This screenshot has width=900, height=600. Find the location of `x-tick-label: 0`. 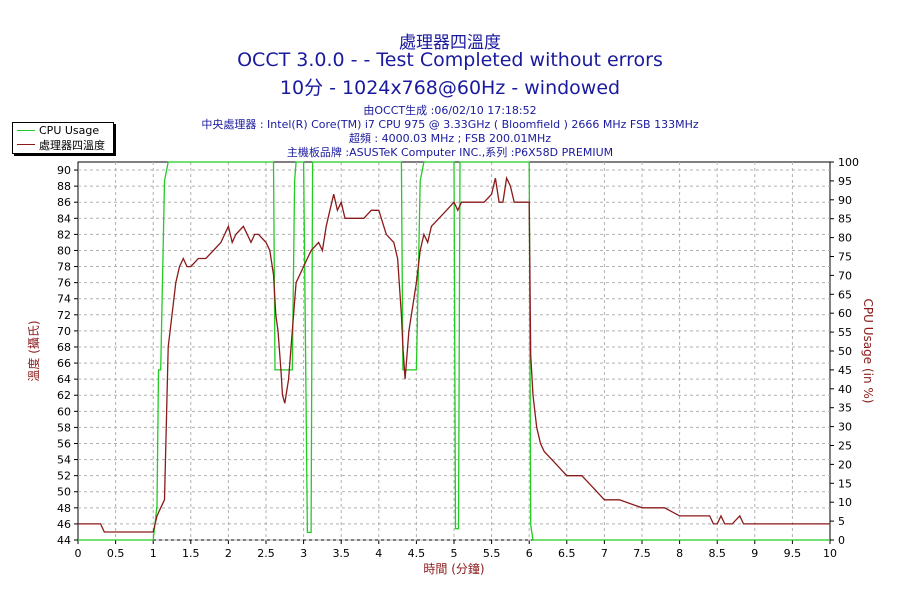

x-tick-label: 0 is located at coordinates (78, 553).